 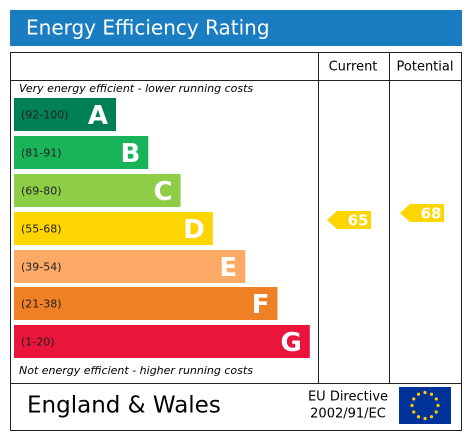 I want to click on eu-stars, so click(x=425, y=405).